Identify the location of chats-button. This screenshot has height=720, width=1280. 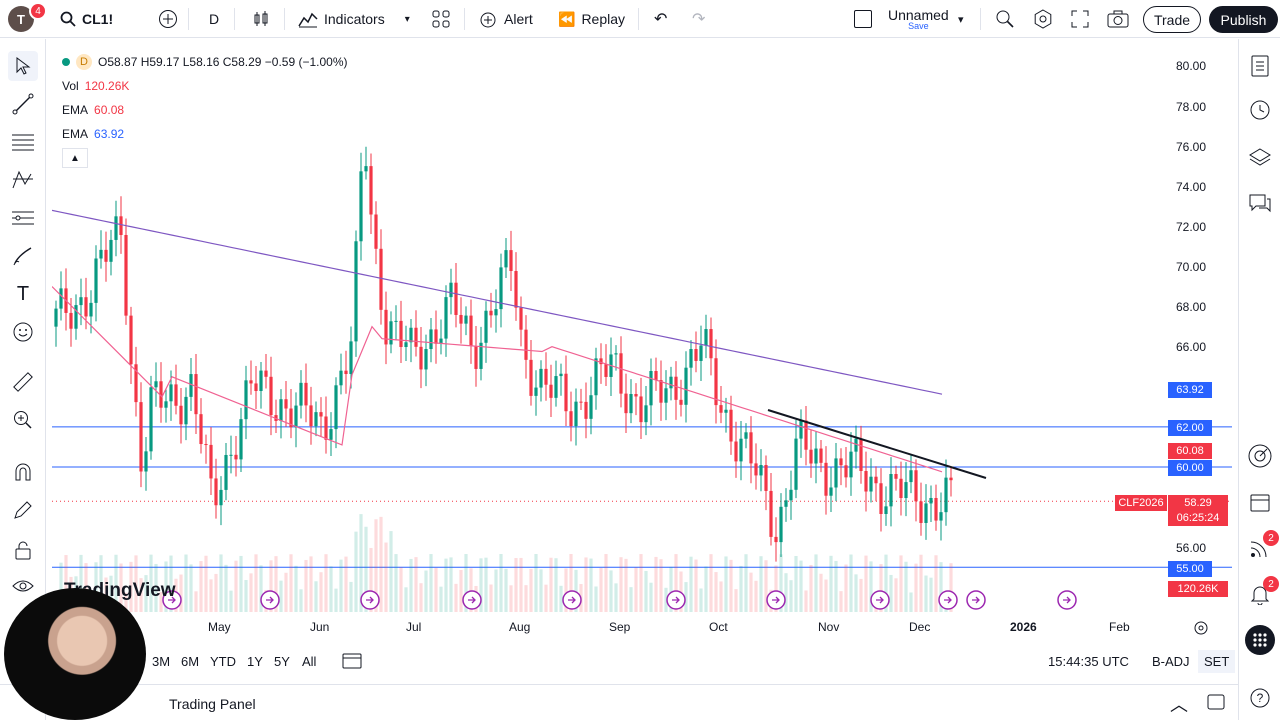
(1260, 203).